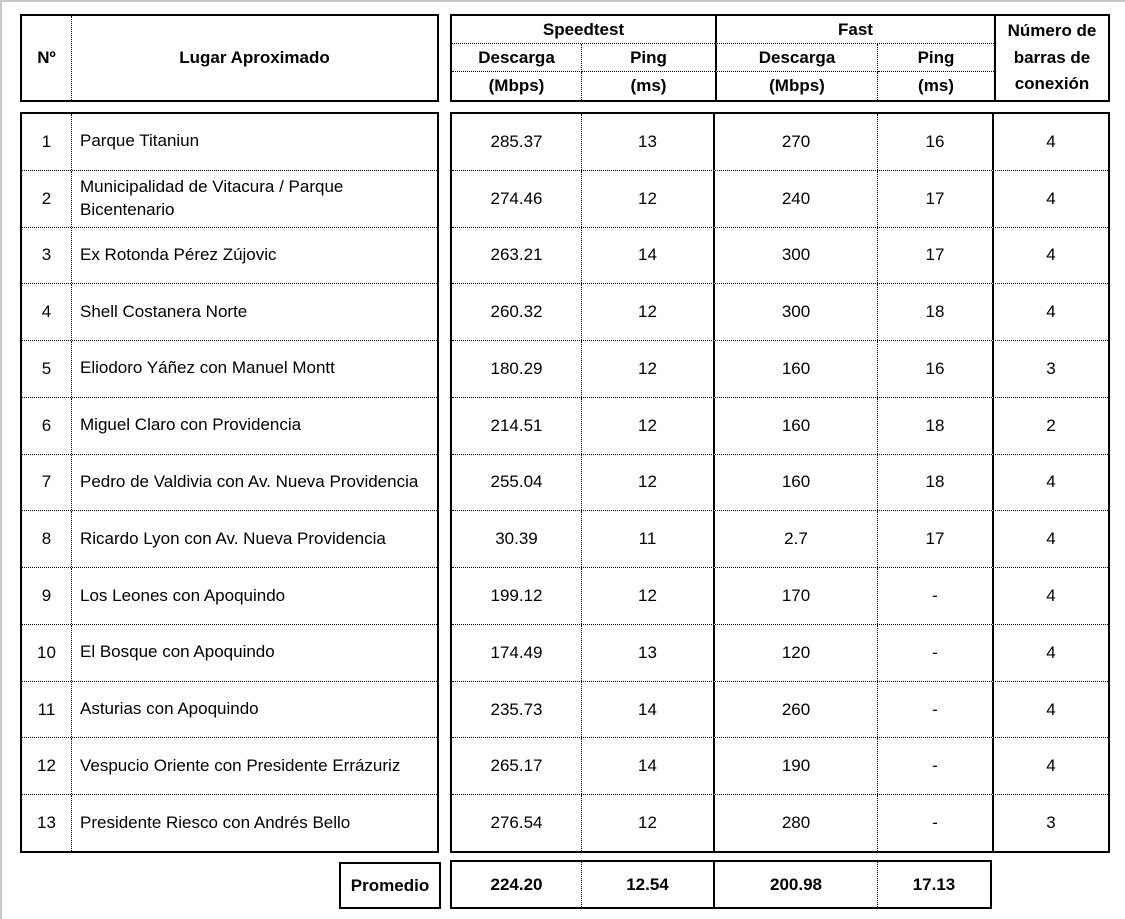 Image resolution: width=1125 pixels, height=919 pixels. I want to click on table-row-values: 285.37 13 270 16 4, so click(780, 142).